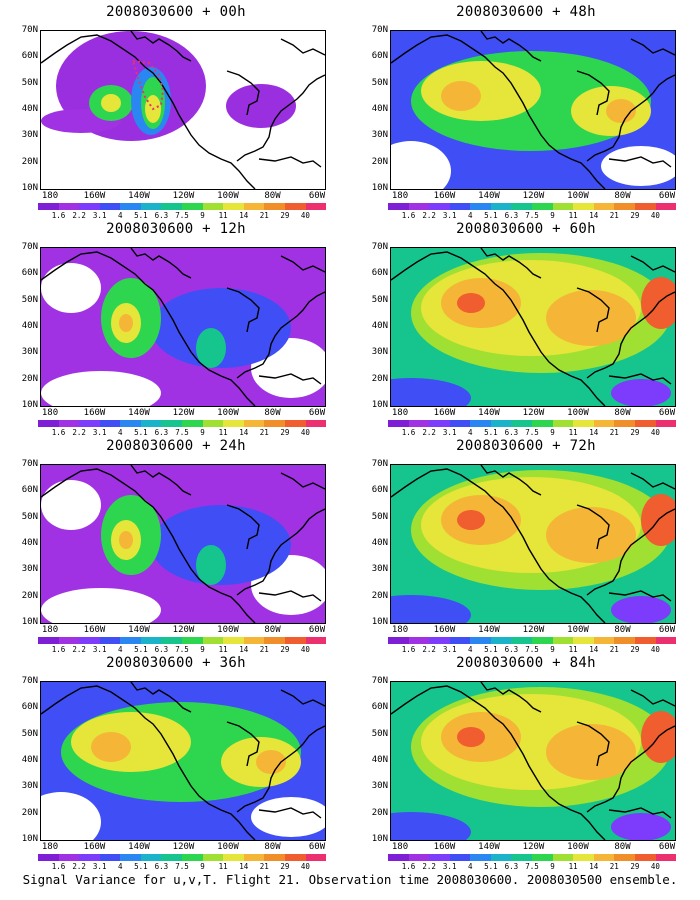  What do you see at coordinates (148, 85) in the screenshot?
I see `flight-track` at bounding box center [148, 85].